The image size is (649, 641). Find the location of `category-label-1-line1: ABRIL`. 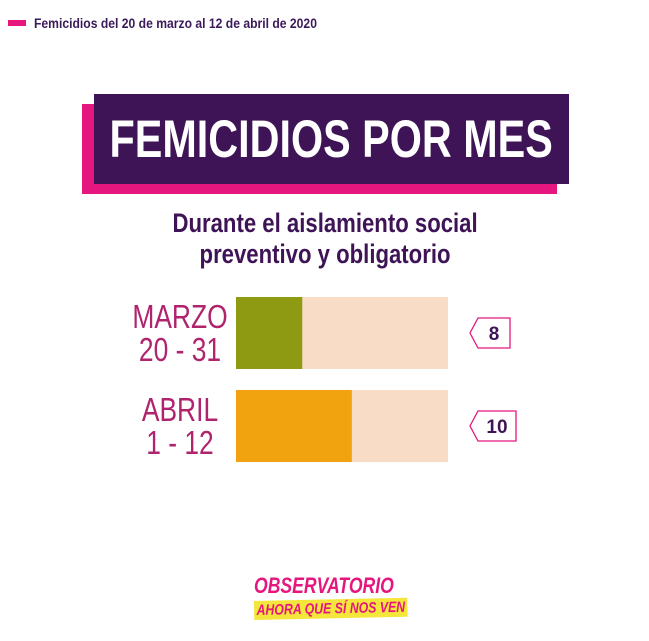

category-label-1-line1: ABRIL is located at coordinates (180, 410).